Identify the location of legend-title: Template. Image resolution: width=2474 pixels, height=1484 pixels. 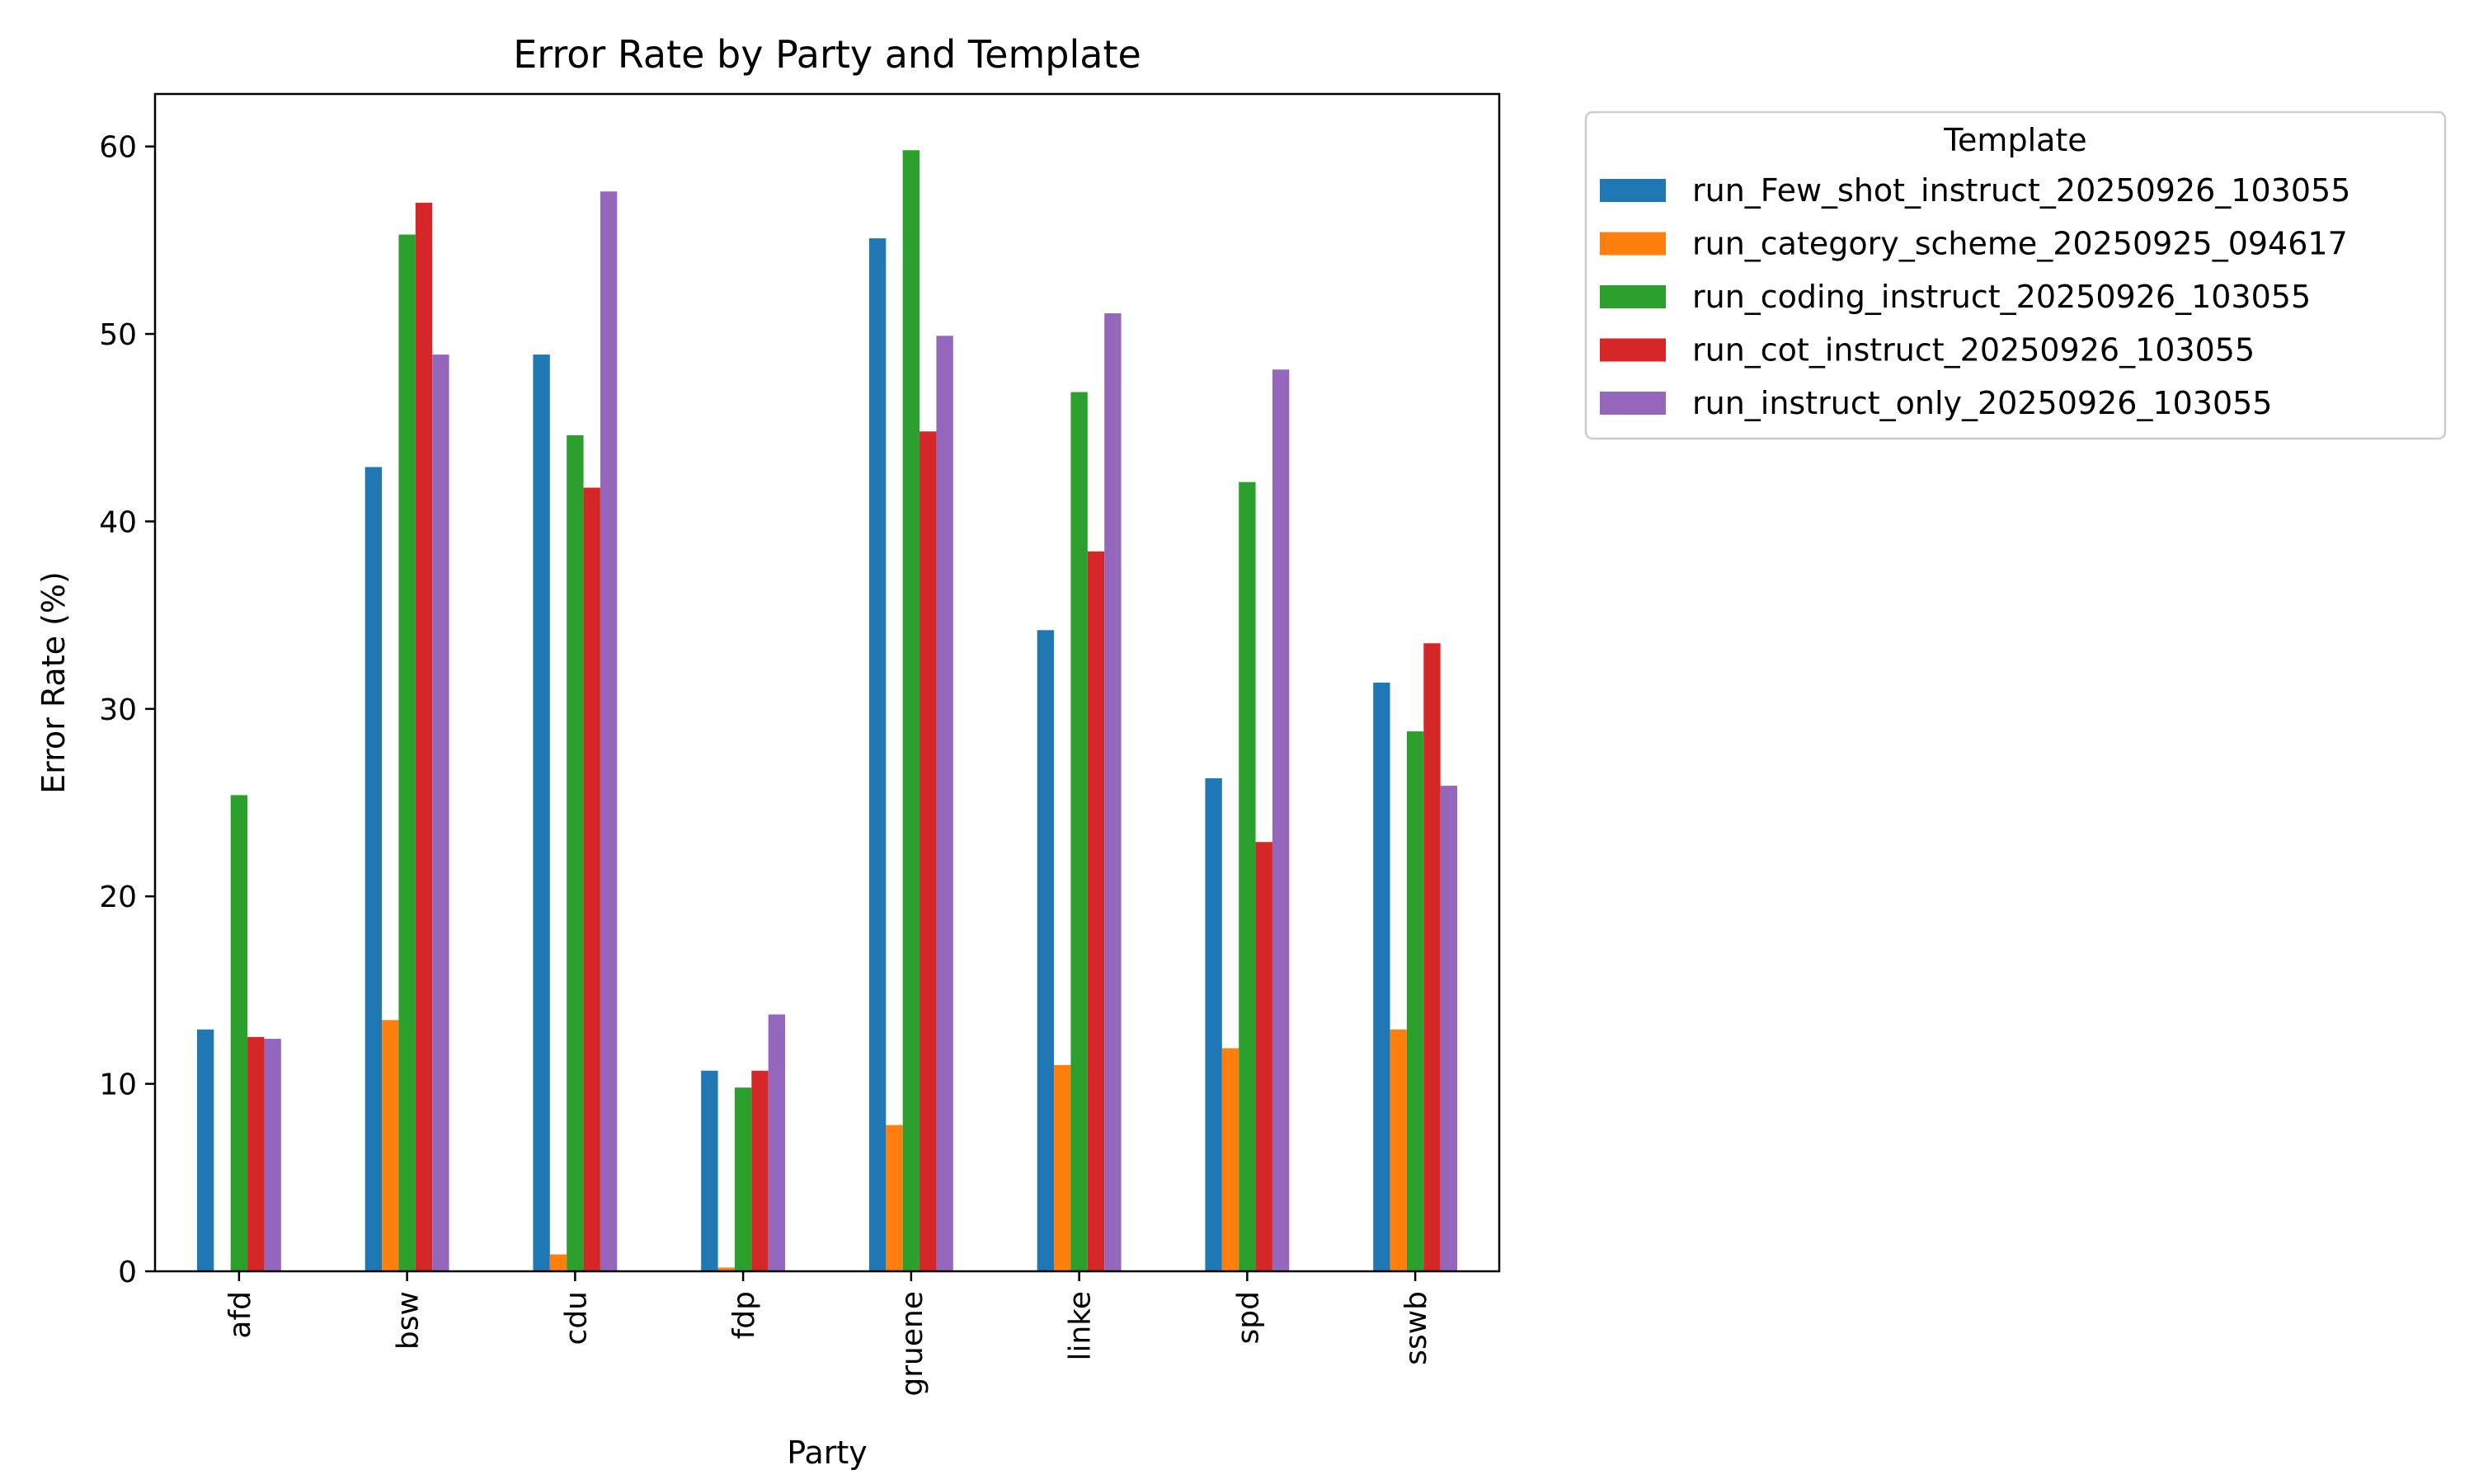
(2014, 140).